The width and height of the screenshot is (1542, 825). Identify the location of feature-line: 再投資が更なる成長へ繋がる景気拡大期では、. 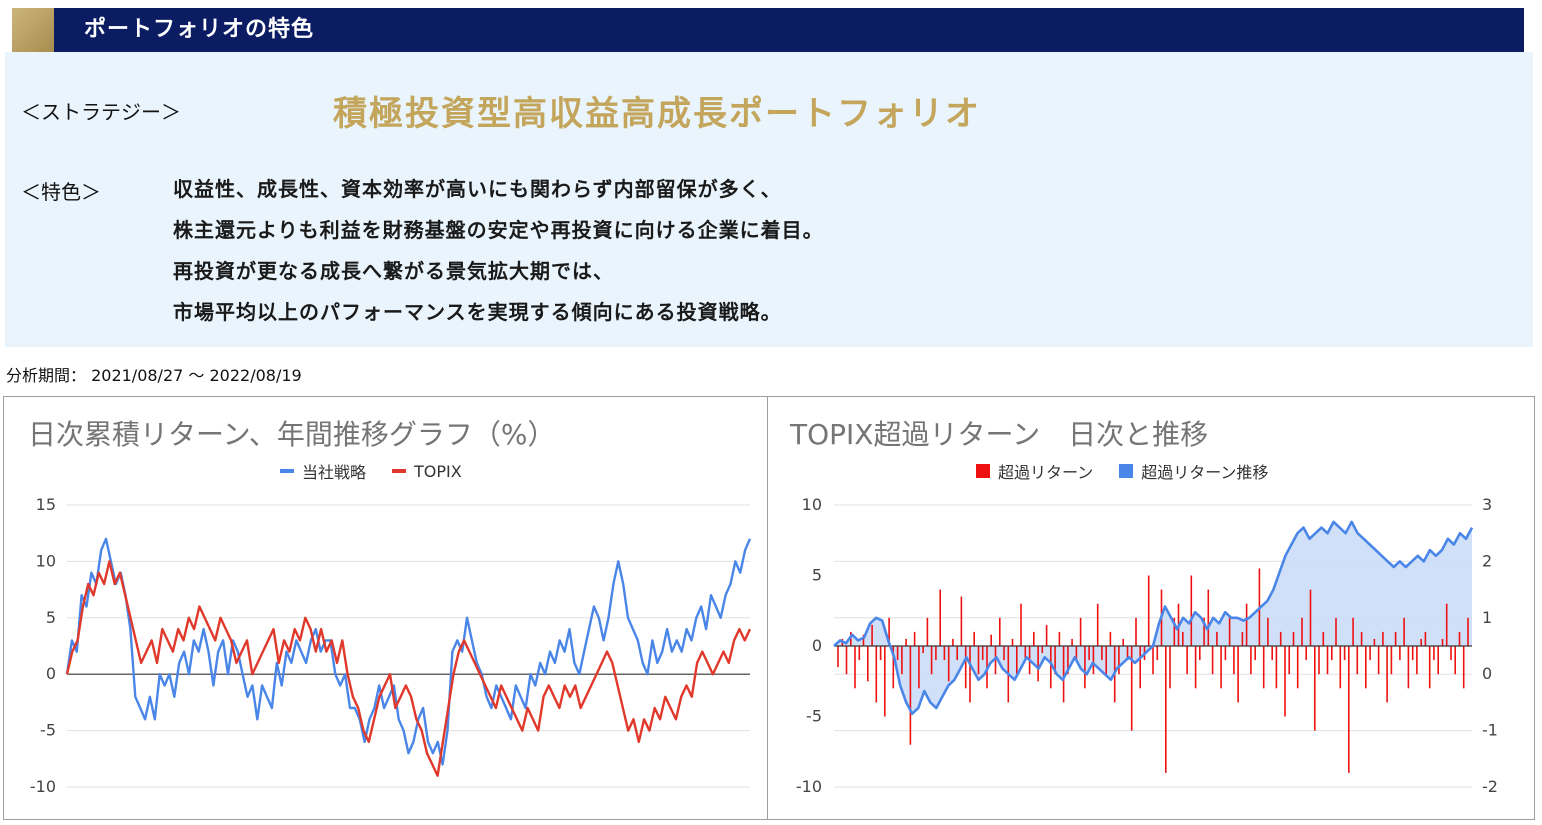
(393, 271).